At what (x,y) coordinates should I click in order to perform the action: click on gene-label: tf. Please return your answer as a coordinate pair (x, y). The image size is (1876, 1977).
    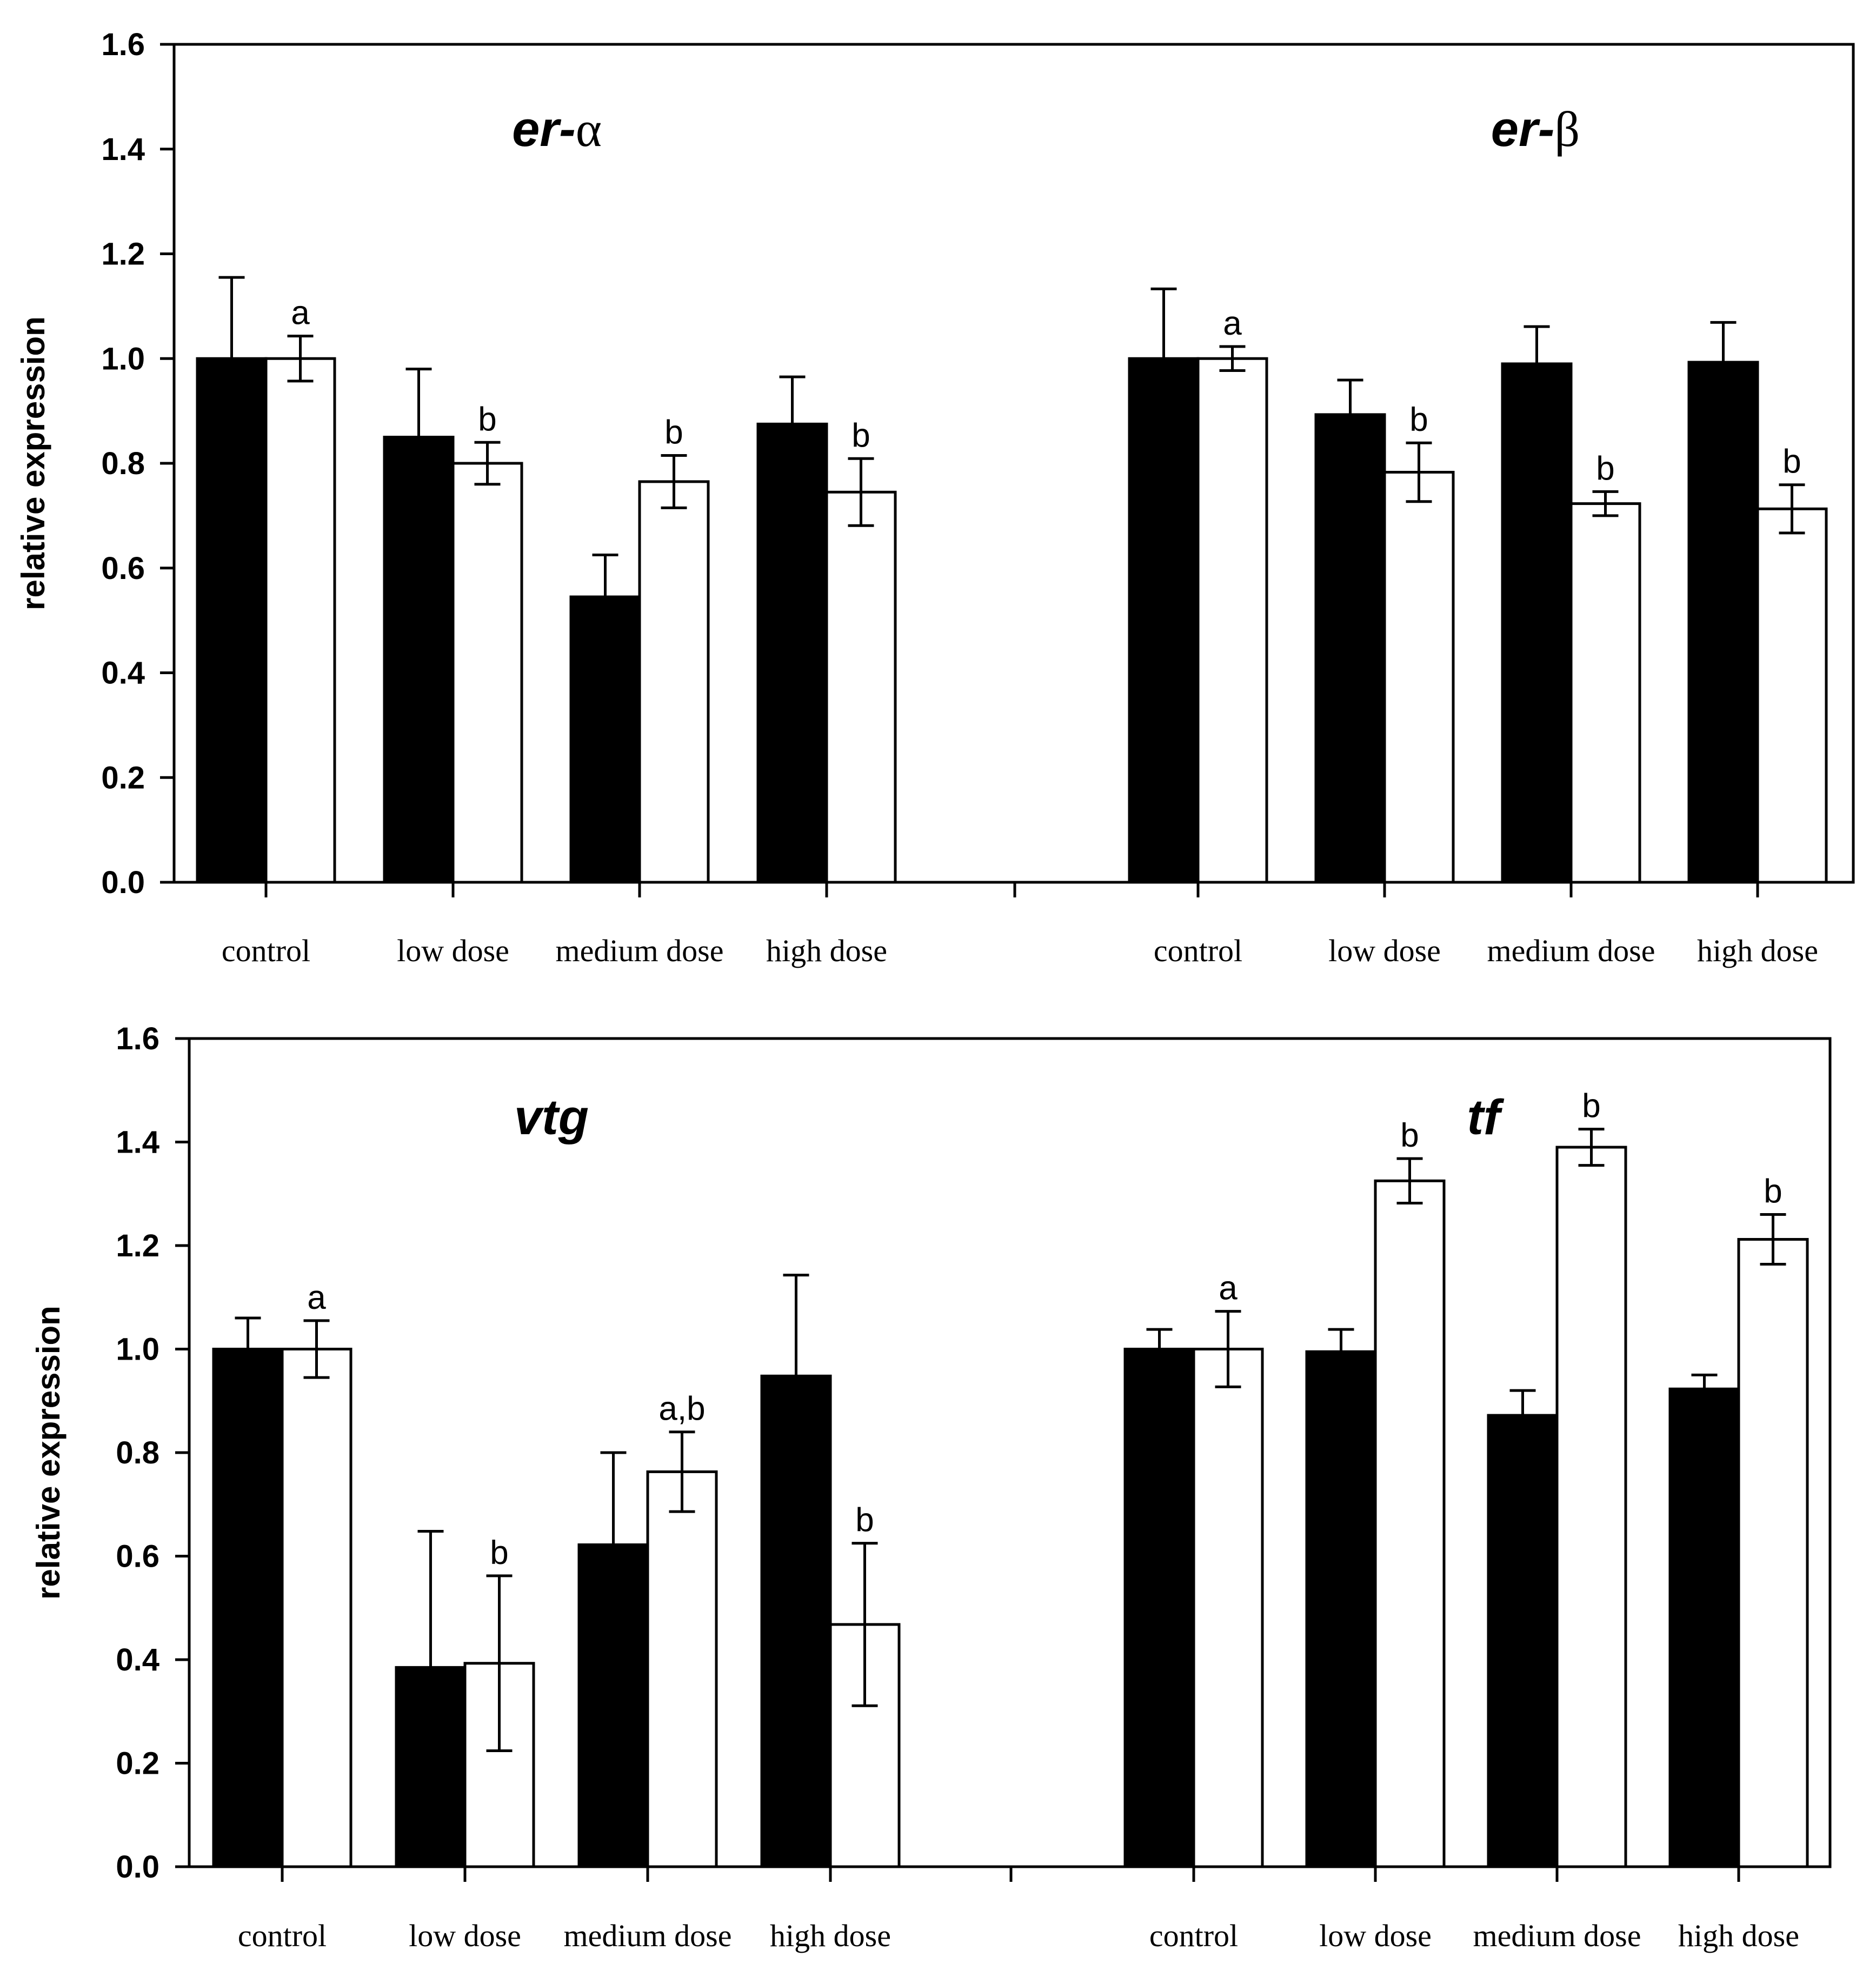
    Looking at the image, I should click on (1486, 1117).